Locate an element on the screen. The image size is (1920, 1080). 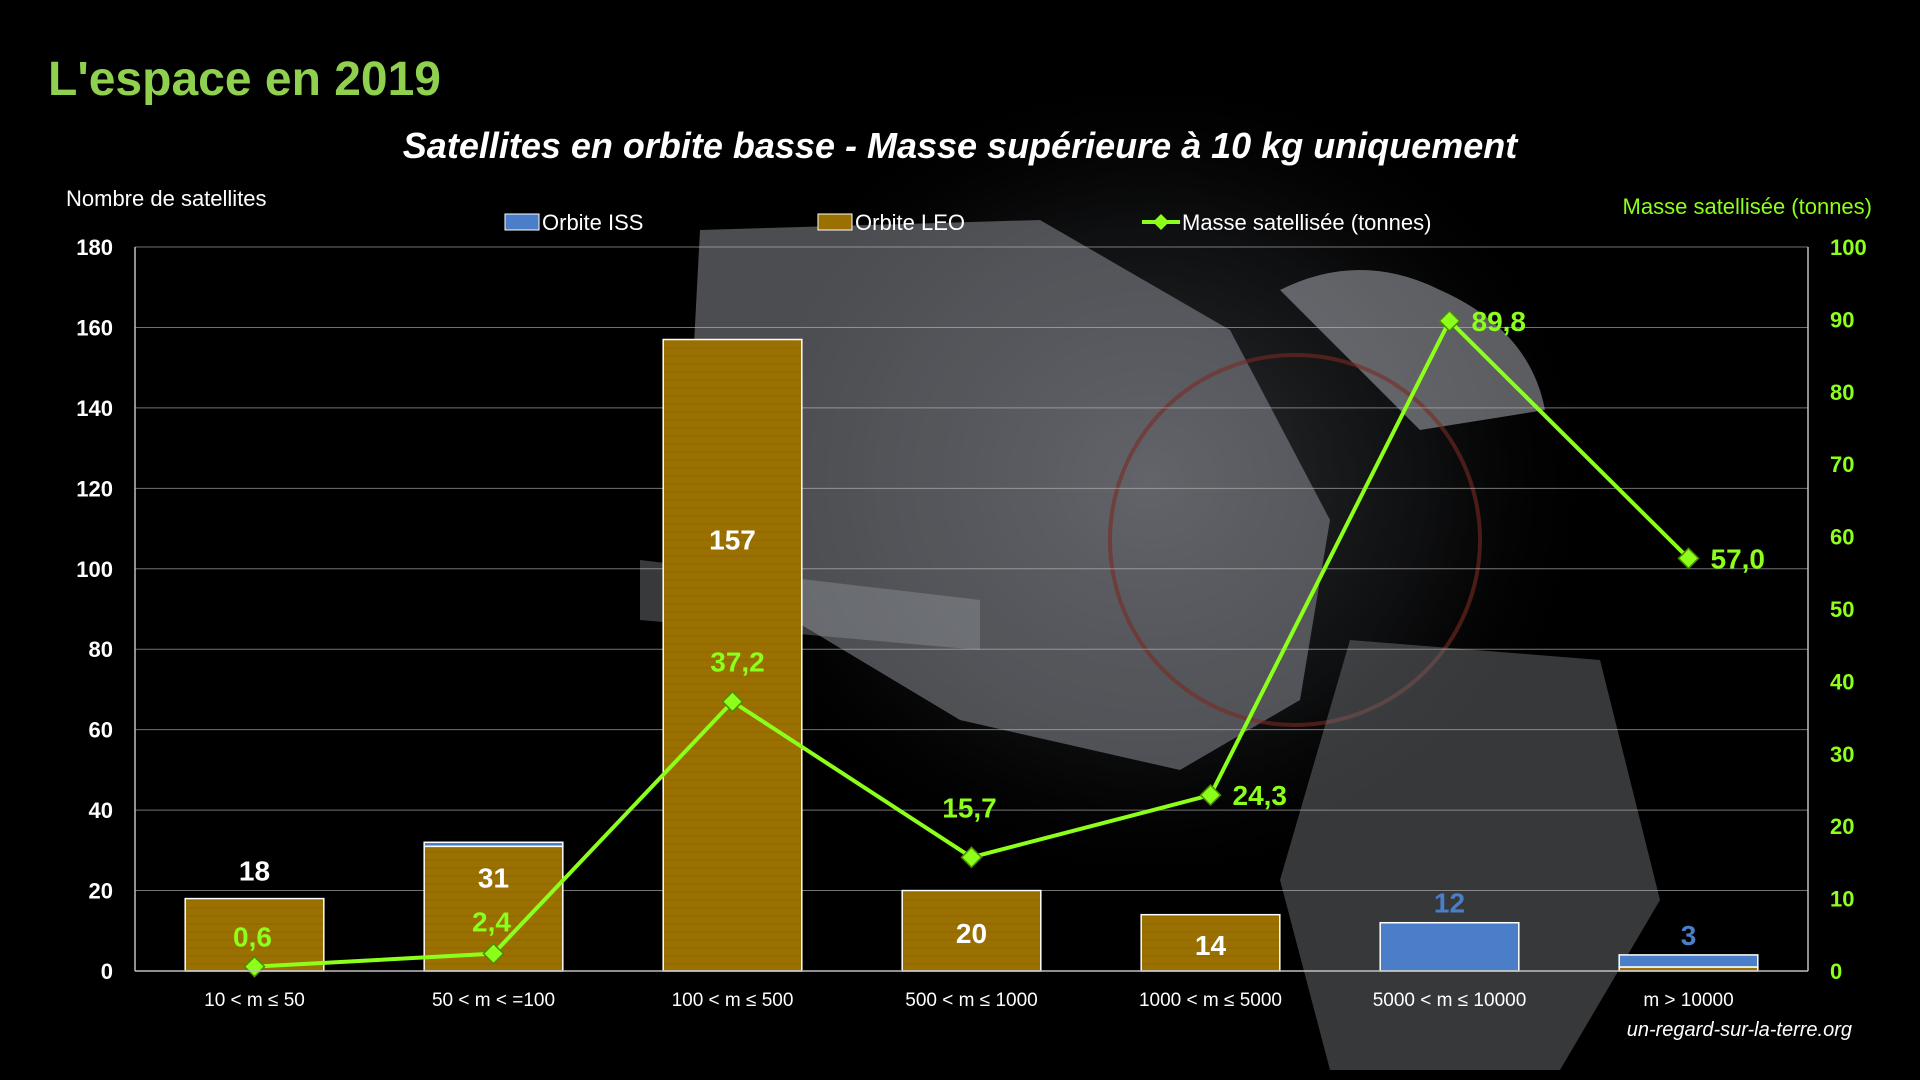
legend-item-leo: Orbite LEO is located at coordinates (891, 222).